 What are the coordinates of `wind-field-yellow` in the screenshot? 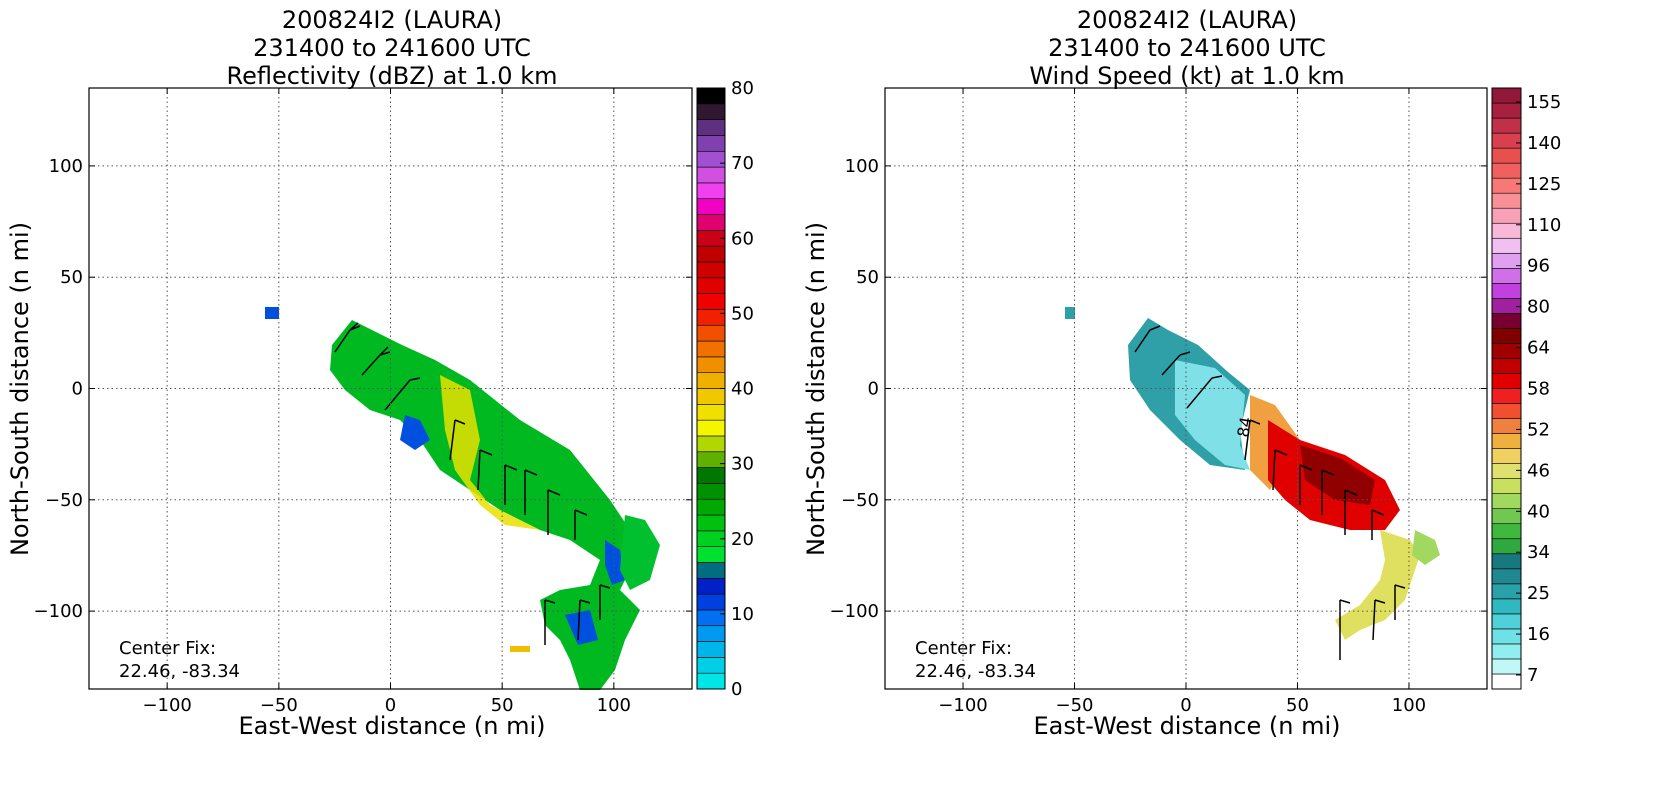 It's located at (1377, 585).